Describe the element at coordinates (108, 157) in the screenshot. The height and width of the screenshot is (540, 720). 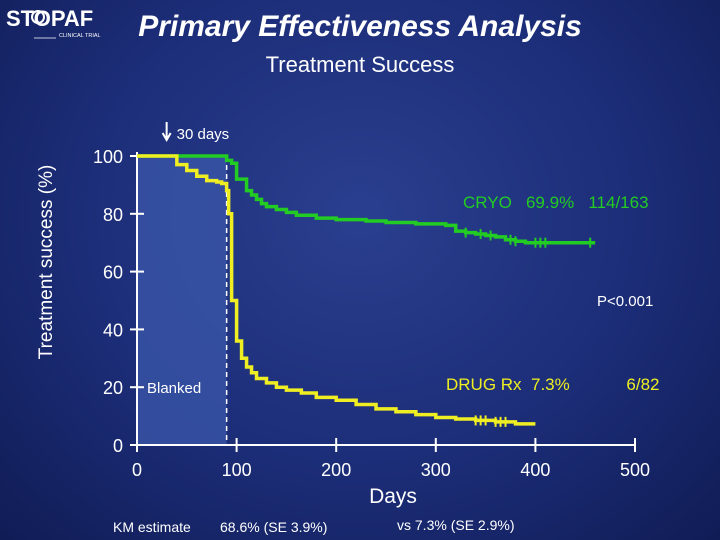
I see `y-tick-label: 100` at that location.